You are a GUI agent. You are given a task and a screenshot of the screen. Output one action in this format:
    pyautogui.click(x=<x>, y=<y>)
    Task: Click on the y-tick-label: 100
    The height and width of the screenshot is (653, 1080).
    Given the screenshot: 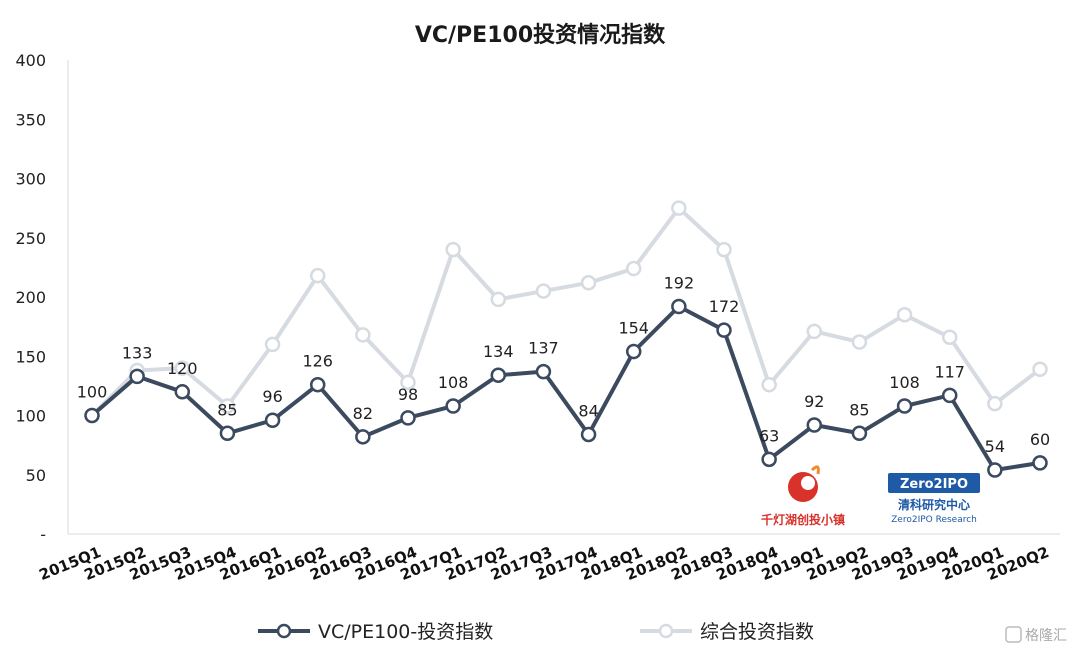 What is the action you would take?
    pyautogui.click(x=30, y=416)
    